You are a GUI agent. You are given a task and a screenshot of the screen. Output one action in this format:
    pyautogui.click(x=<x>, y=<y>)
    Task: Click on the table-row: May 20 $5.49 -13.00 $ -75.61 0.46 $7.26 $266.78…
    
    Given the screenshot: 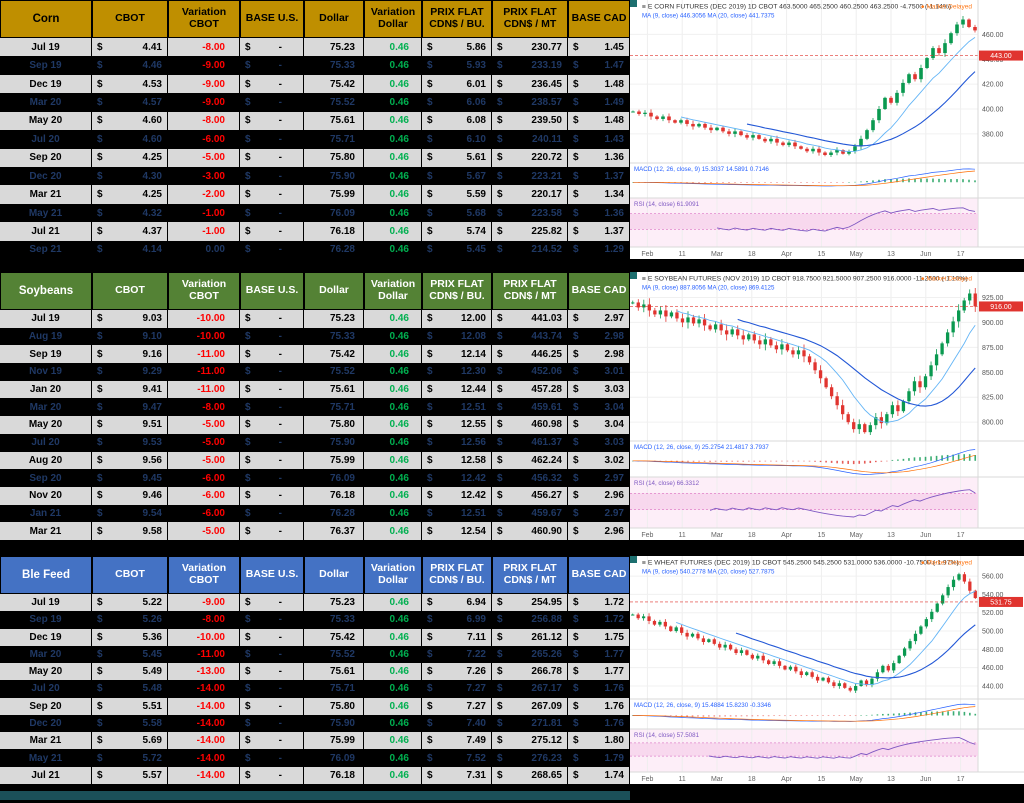 What is the action you would take?
    pyautogui.click(x=315, y=672)
    